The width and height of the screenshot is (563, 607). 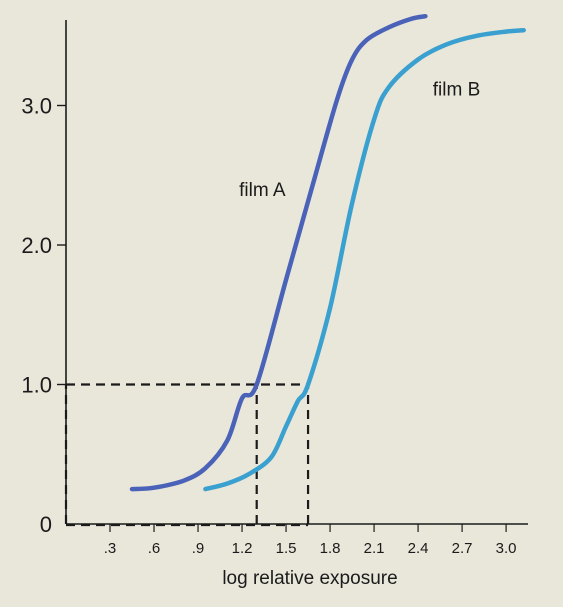 I want to click on x-tick-label: .3, so click(x=110, y=548).